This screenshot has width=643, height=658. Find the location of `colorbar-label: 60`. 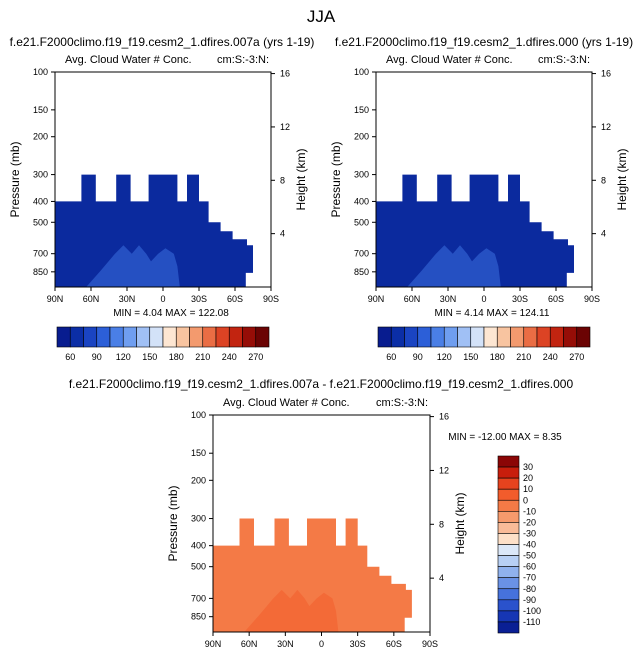

colorbar-label: 60 is located at coordinates (70, 357).